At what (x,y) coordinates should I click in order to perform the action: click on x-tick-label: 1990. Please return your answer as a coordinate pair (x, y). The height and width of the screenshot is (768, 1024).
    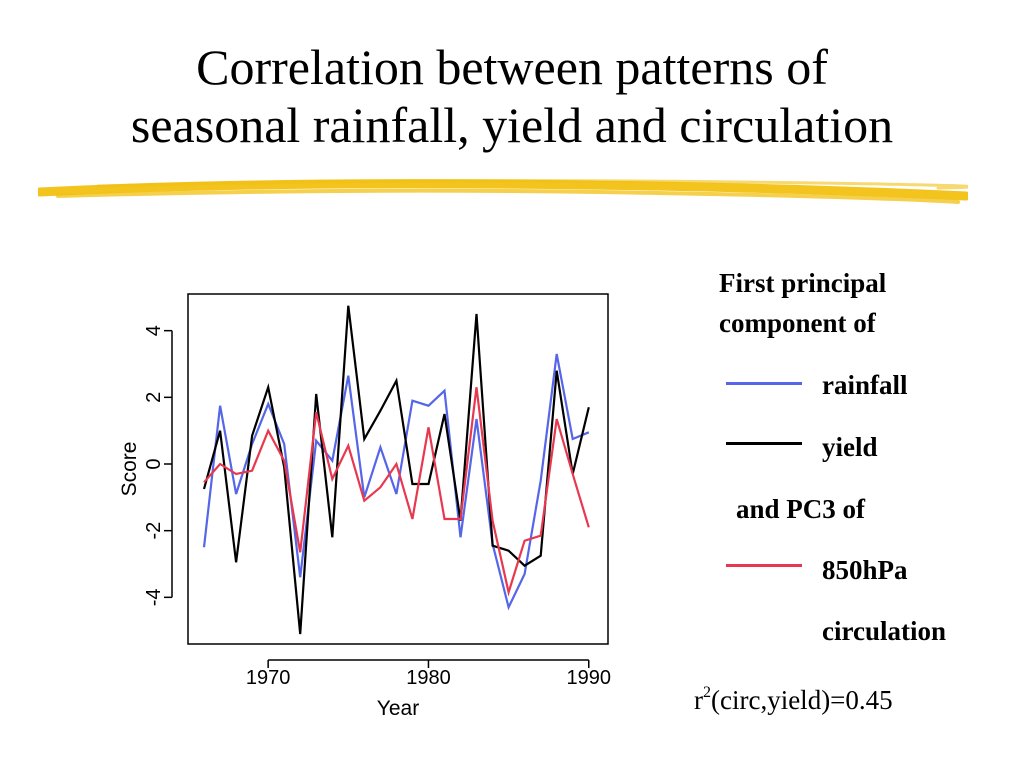
    Looking at the image, I should click on (589, 678).